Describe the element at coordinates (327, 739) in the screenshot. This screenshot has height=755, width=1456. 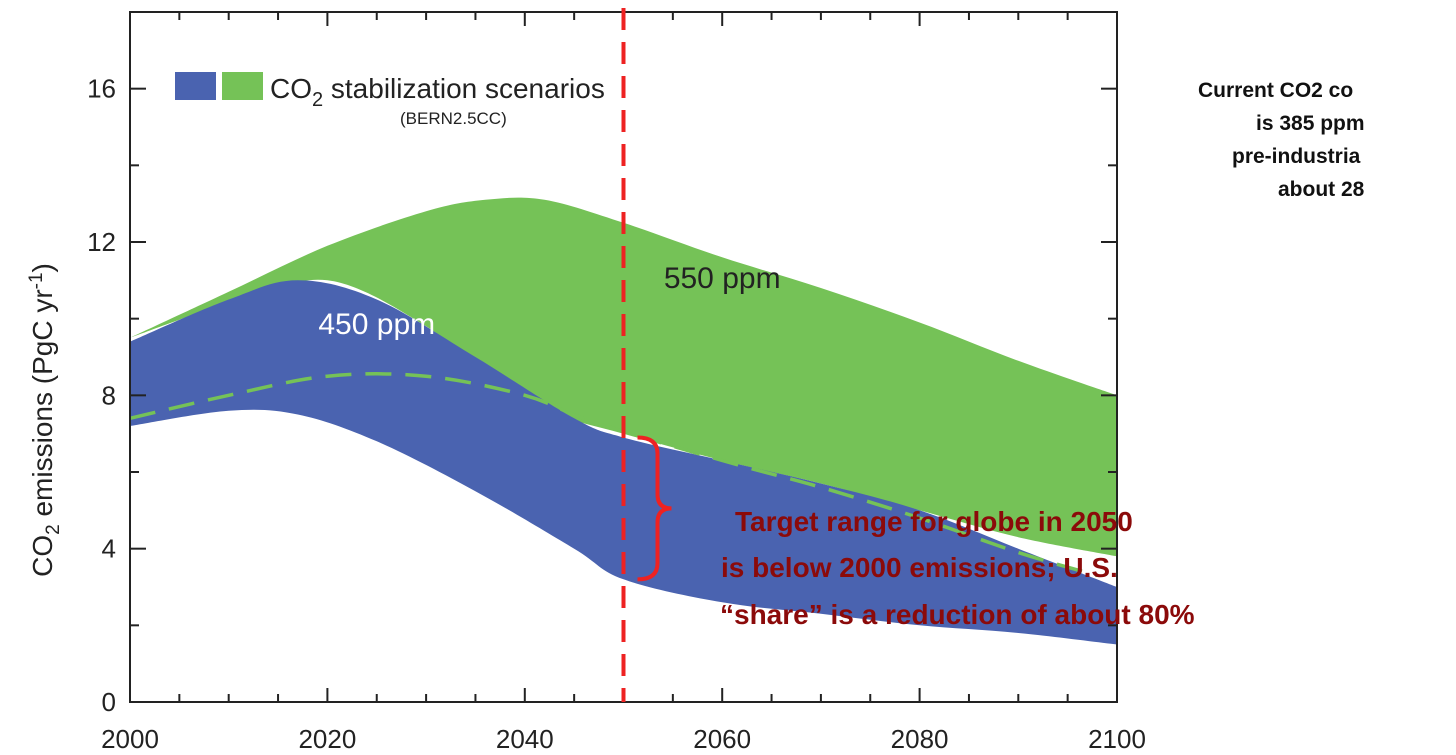
I see `x-tick-label: 2020` at that location.